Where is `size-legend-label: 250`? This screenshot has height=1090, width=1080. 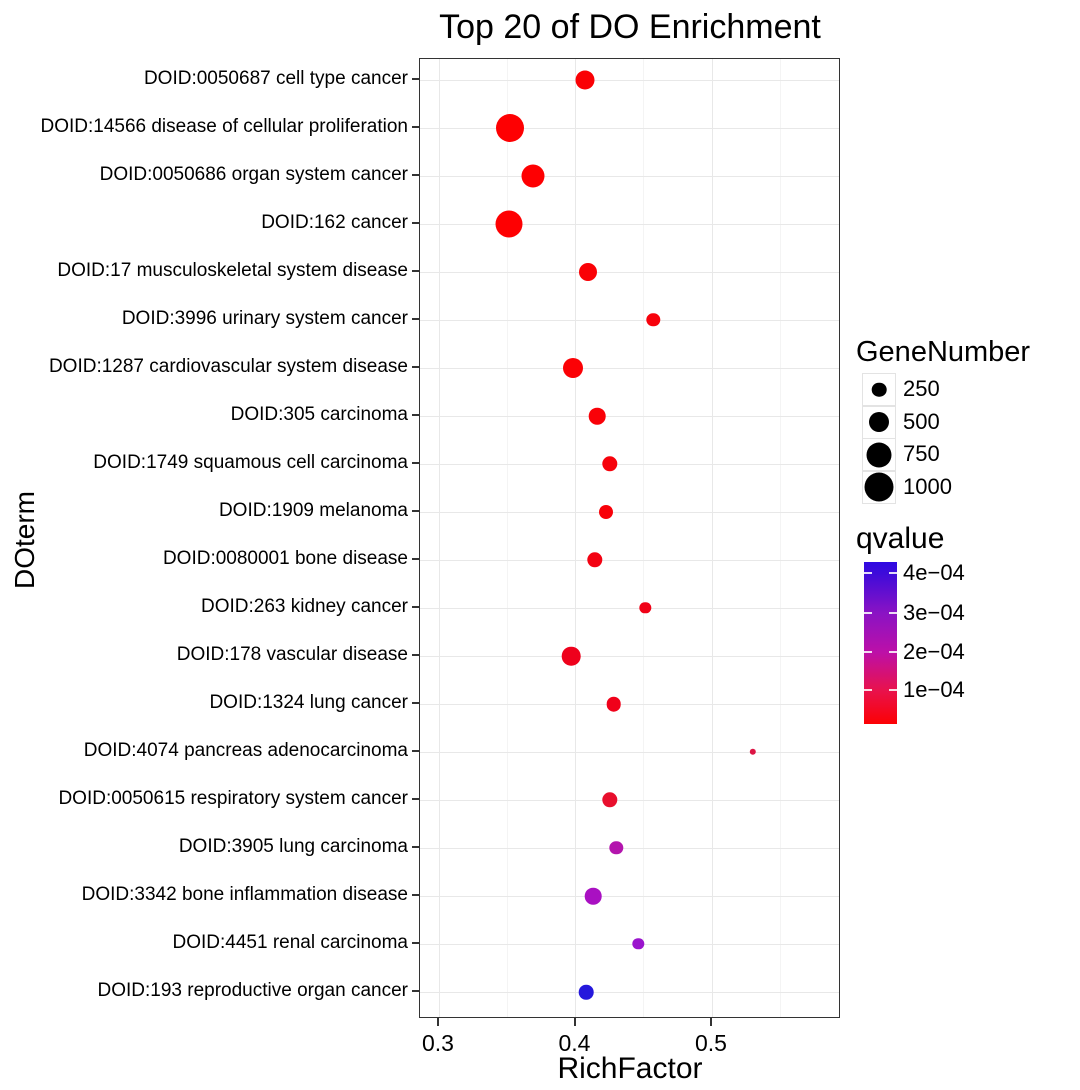
size-legend-label: 250 is located at coordinates (921, 388).